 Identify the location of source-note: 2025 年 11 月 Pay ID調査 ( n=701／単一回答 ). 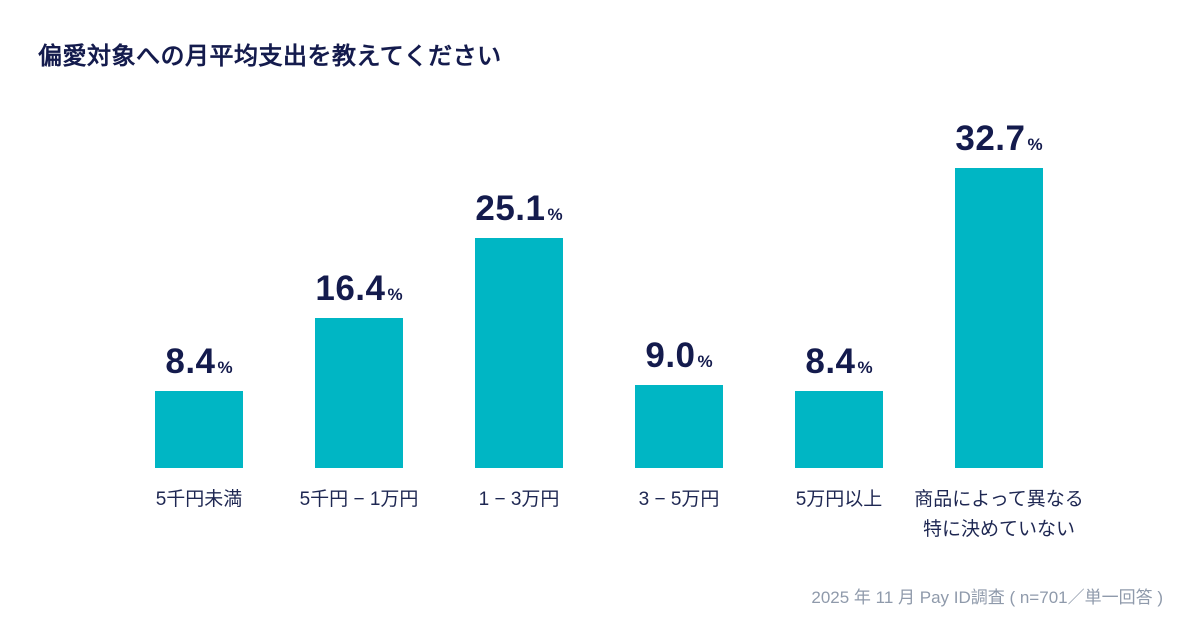
(987, 597).